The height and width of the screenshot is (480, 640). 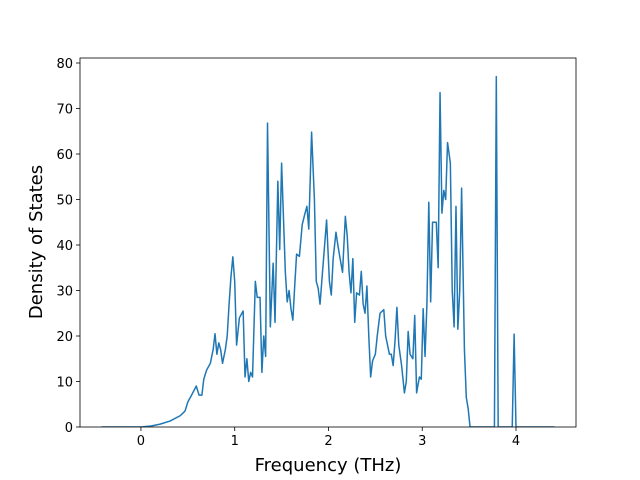 I want to click on y-tick-label: 20, so click(x=64, y=337).